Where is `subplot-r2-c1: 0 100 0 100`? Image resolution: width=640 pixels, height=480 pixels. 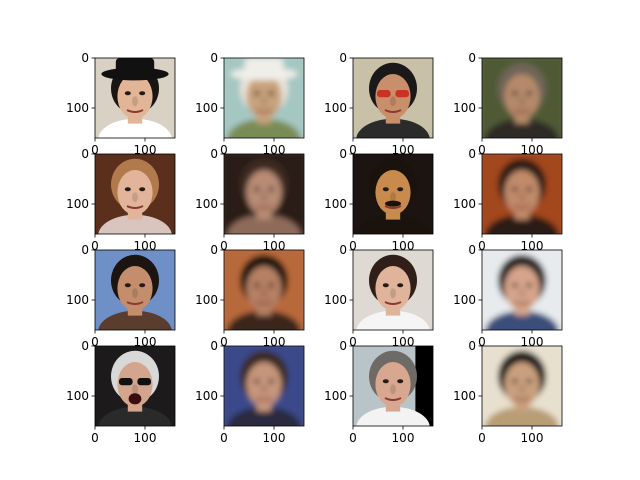 subplot-r2-c1: 0 100 0 100 is located at coordinates (121, 200).